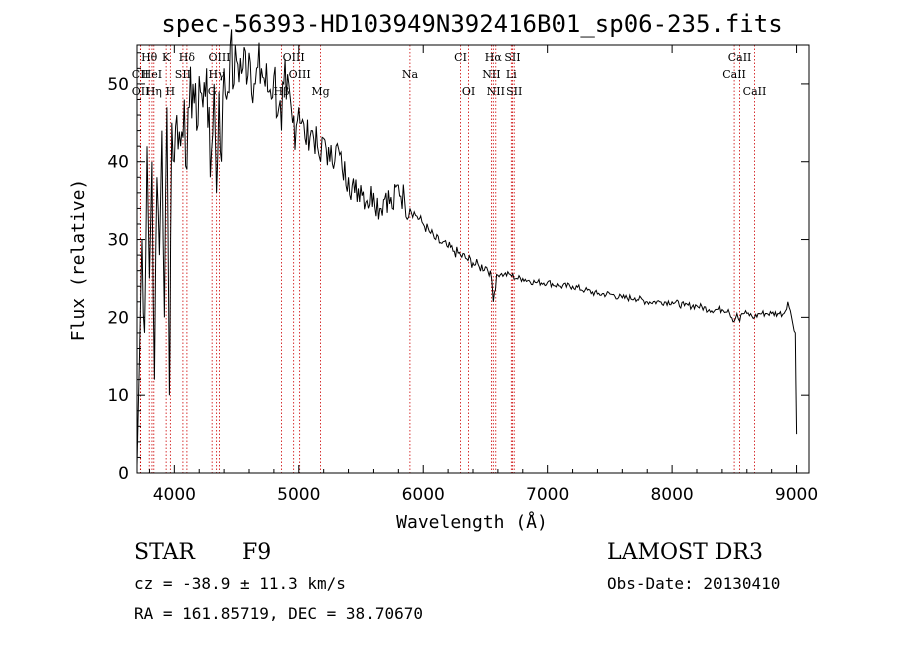  I want to click on line-label-27: CaII, so click(755, 91).